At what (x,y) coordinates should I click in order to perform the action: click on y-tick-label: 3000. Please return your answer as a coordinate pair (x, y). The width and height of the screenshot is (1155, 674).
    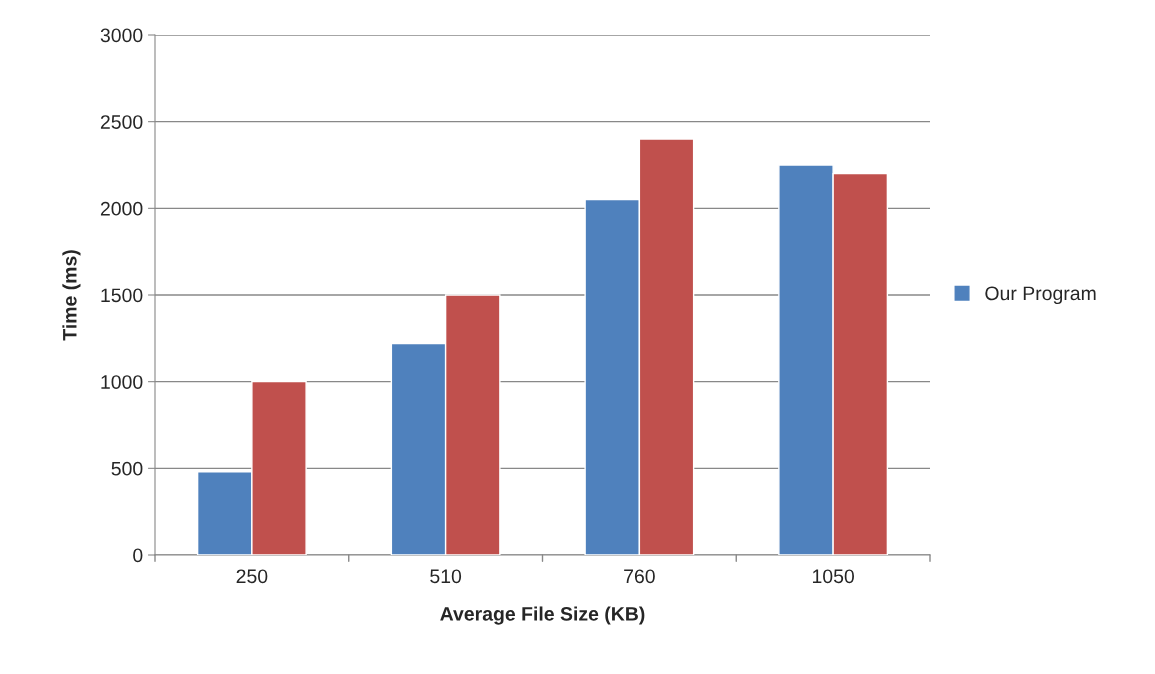
    Looking at the image, I should click on (121, 35).